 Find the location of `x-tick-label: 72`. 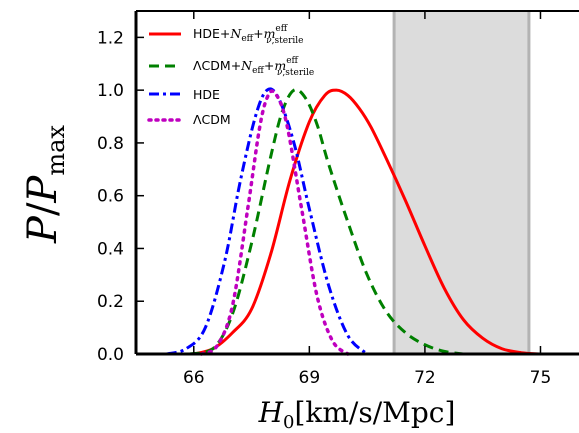

x-tick-label: 72 is located at coordinates (425, 378).